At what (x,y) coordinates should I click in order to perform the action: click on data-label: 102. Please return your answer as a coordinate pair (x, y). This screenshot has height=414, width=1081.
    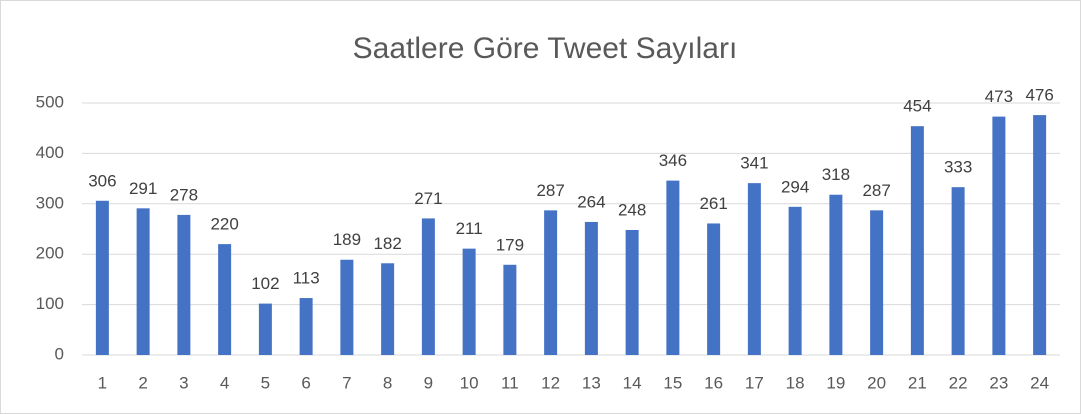
    Looking at the image, I should click on (265, 283).